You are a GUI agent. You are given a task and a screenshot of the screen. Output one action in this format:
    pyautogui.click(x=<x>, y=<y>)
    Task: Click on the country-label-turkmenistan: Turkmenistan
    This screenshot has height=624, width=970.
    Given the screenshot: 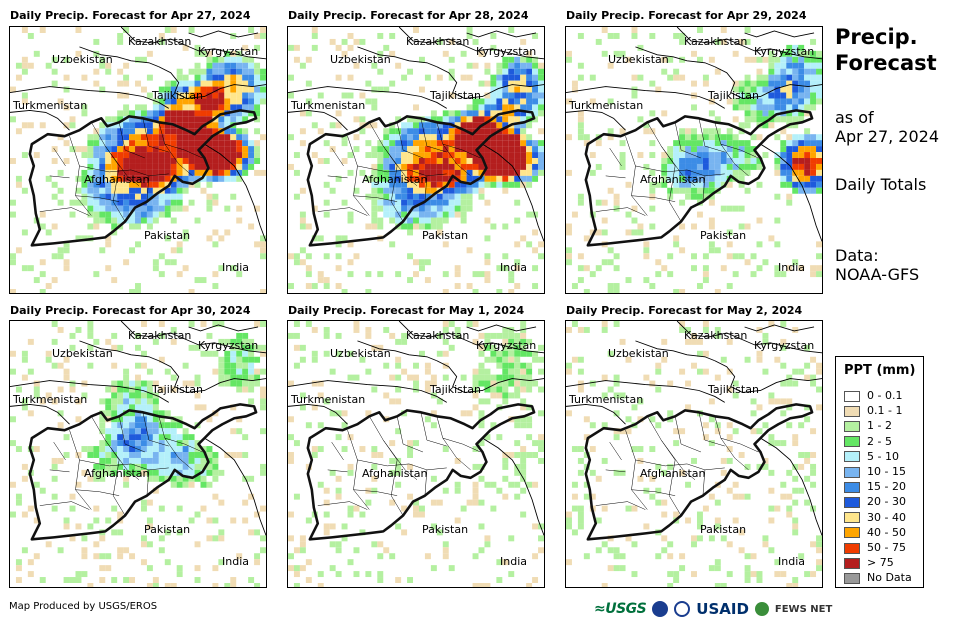 What is the action you would take?
    pyautogui.click(x=606, y=399)
    